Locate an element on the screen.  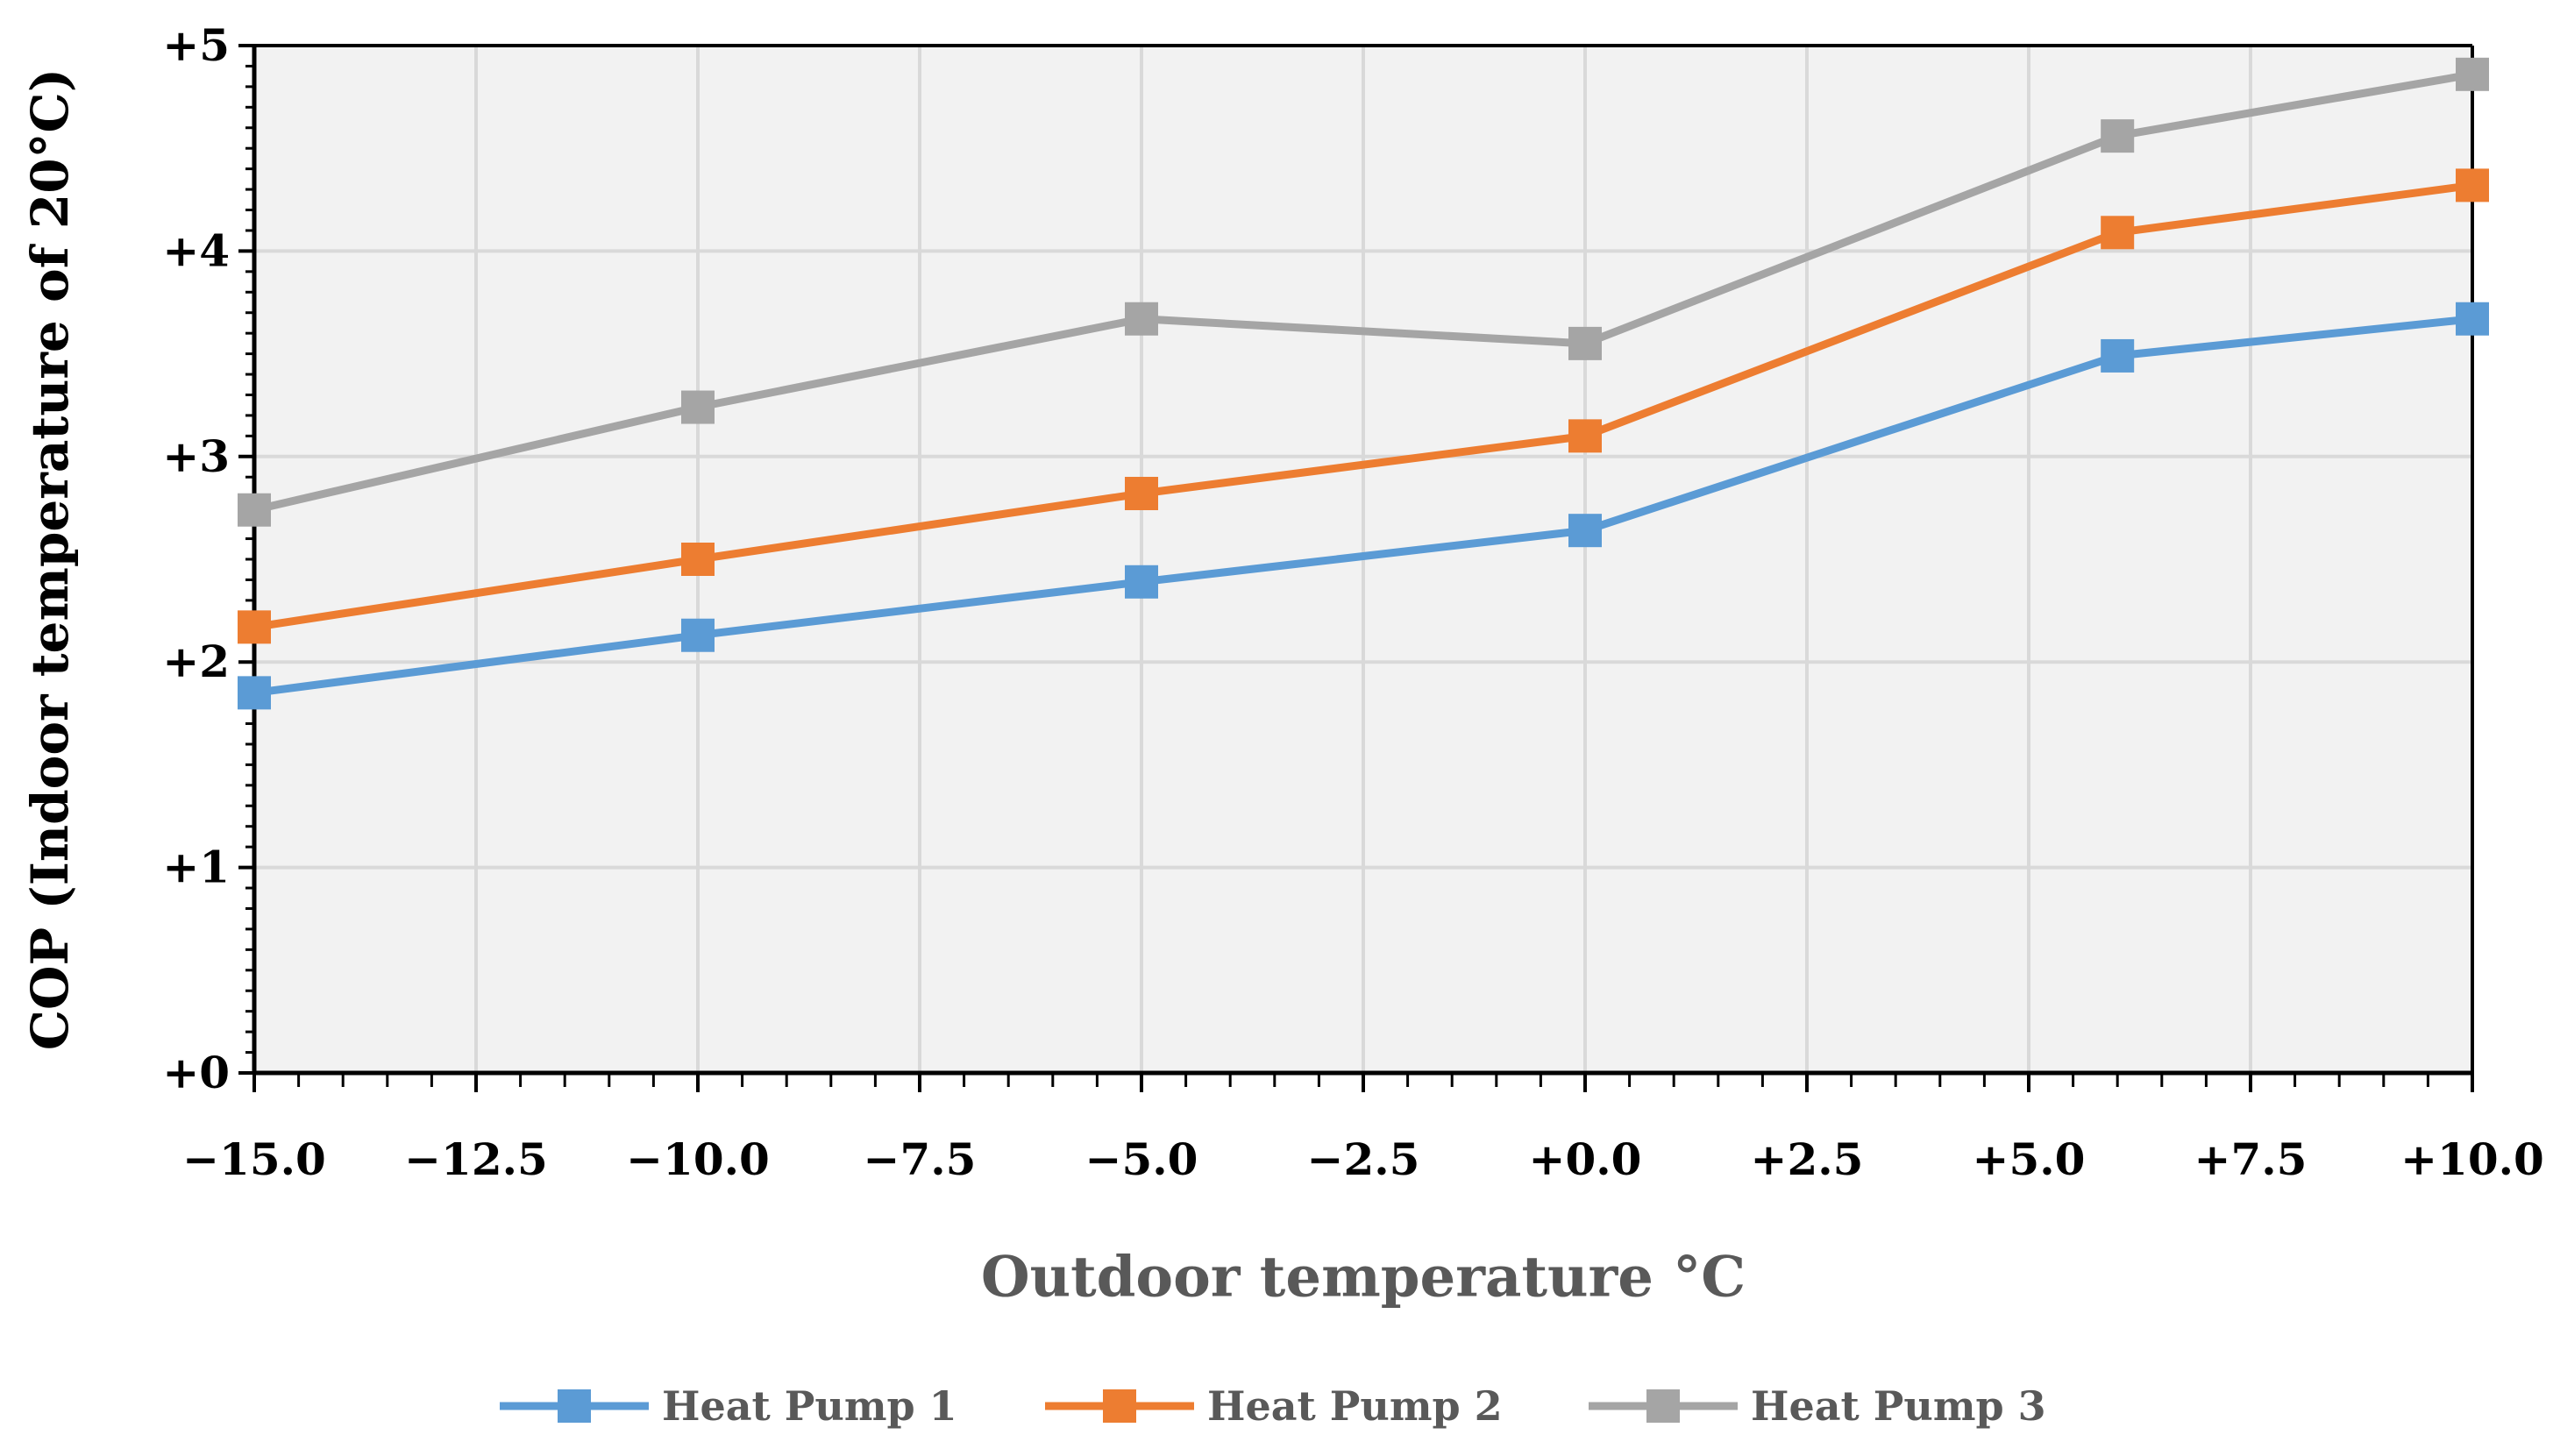
x-tick-label: −7.5 is located at coordinates (920, 1159).